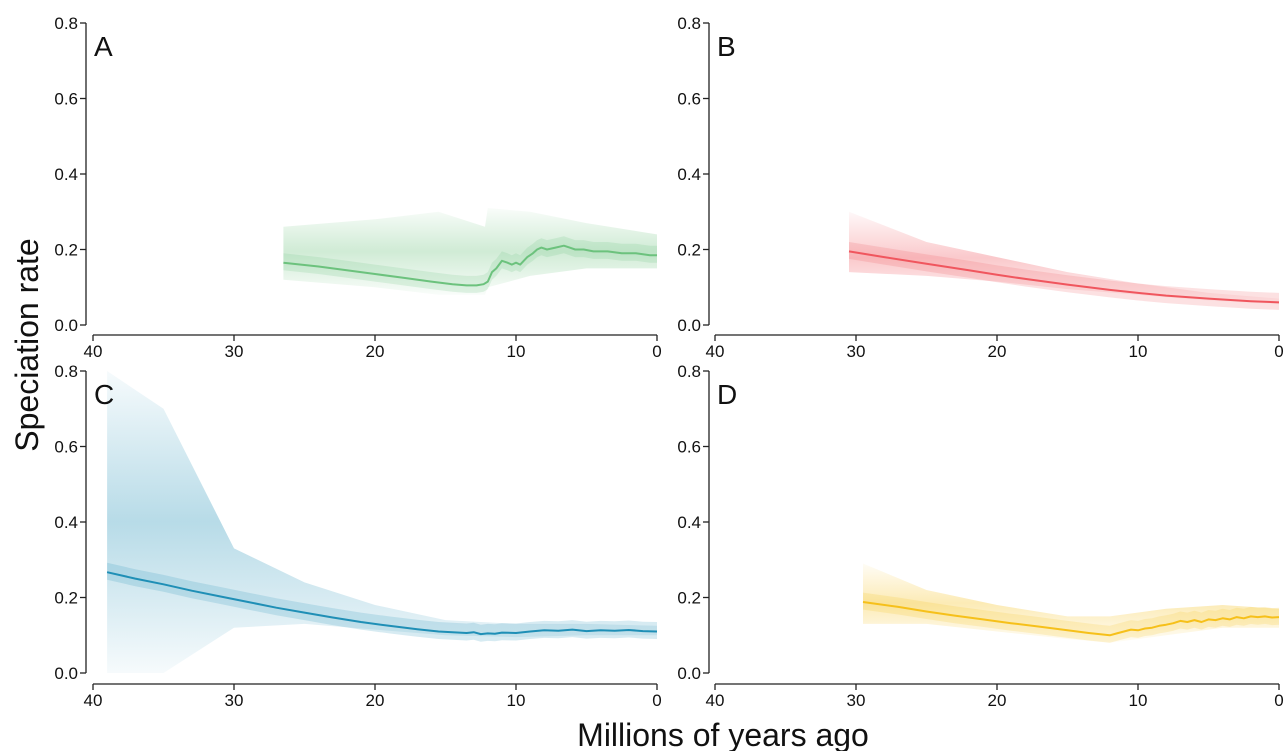 The width and height of the screenshot is (1285, 751). Describe the element at coordinates (1278, 351) in the screenshot. I see `x-tick-label-b: 0` at that location.